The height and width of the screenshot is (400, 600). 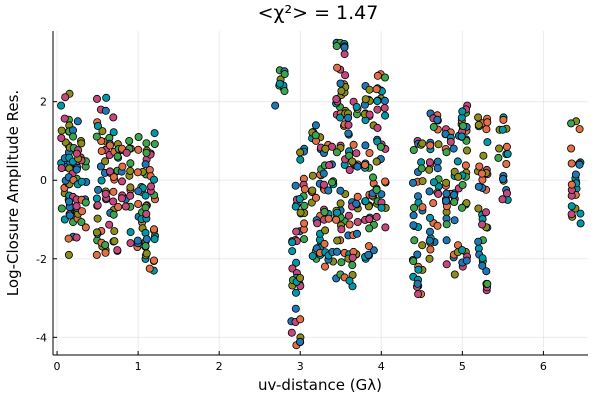 What do you see at coordinates (41, 337) in the screenshot?
I see `y-tick-label: -4` at bounding box center [41, 337].